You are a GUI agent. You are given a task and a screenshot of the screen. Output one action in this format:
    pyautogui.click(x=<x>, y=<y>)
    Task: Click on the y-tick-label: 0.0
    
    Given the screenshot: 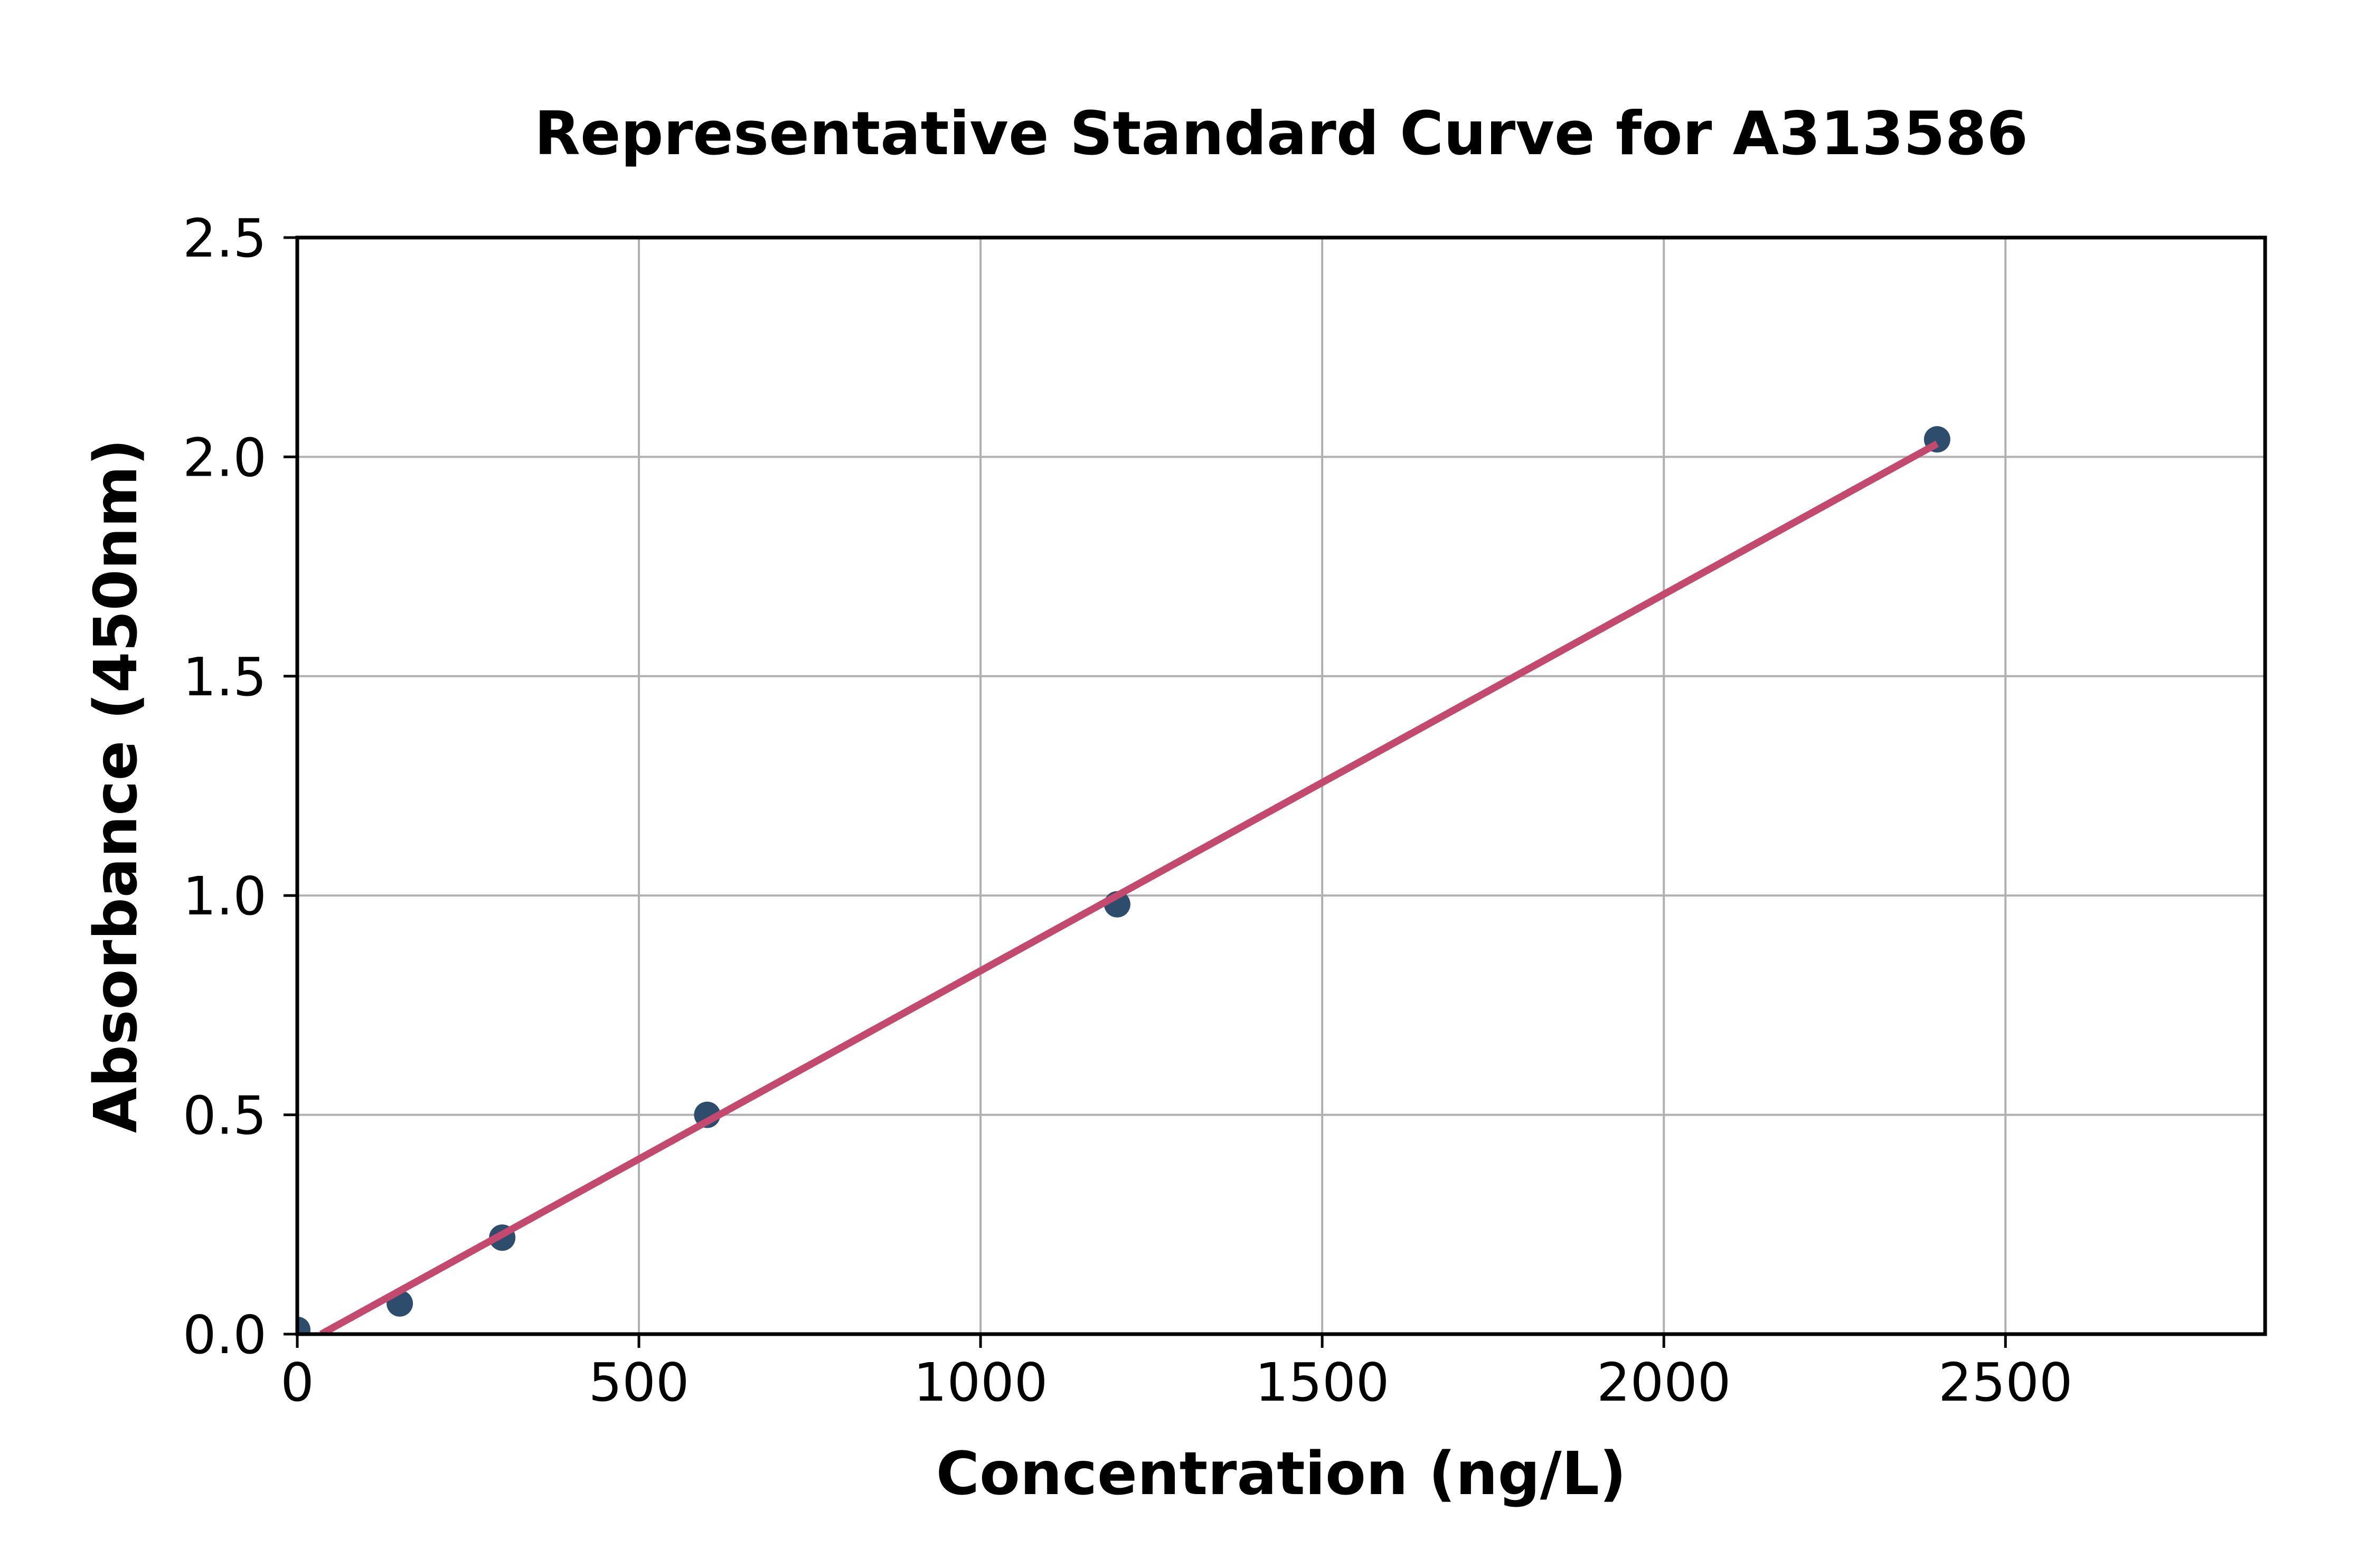 What is the action you would take?
    pyautogui.click(x=225, y=1335)
    